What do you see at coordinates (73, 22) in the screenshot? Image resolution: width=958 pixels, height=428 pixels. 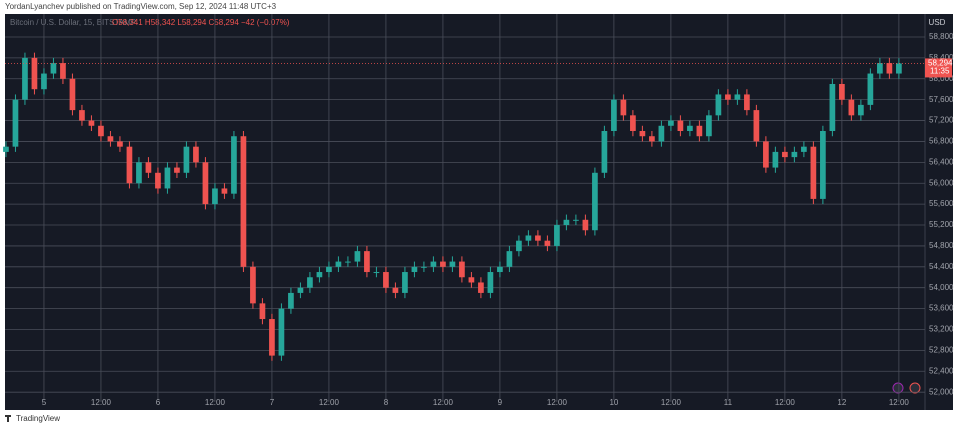 I see `symbol-label: Bitcoin / U.S. Dollar, 15, BITSTAMP` at bounding box center [73, 22].